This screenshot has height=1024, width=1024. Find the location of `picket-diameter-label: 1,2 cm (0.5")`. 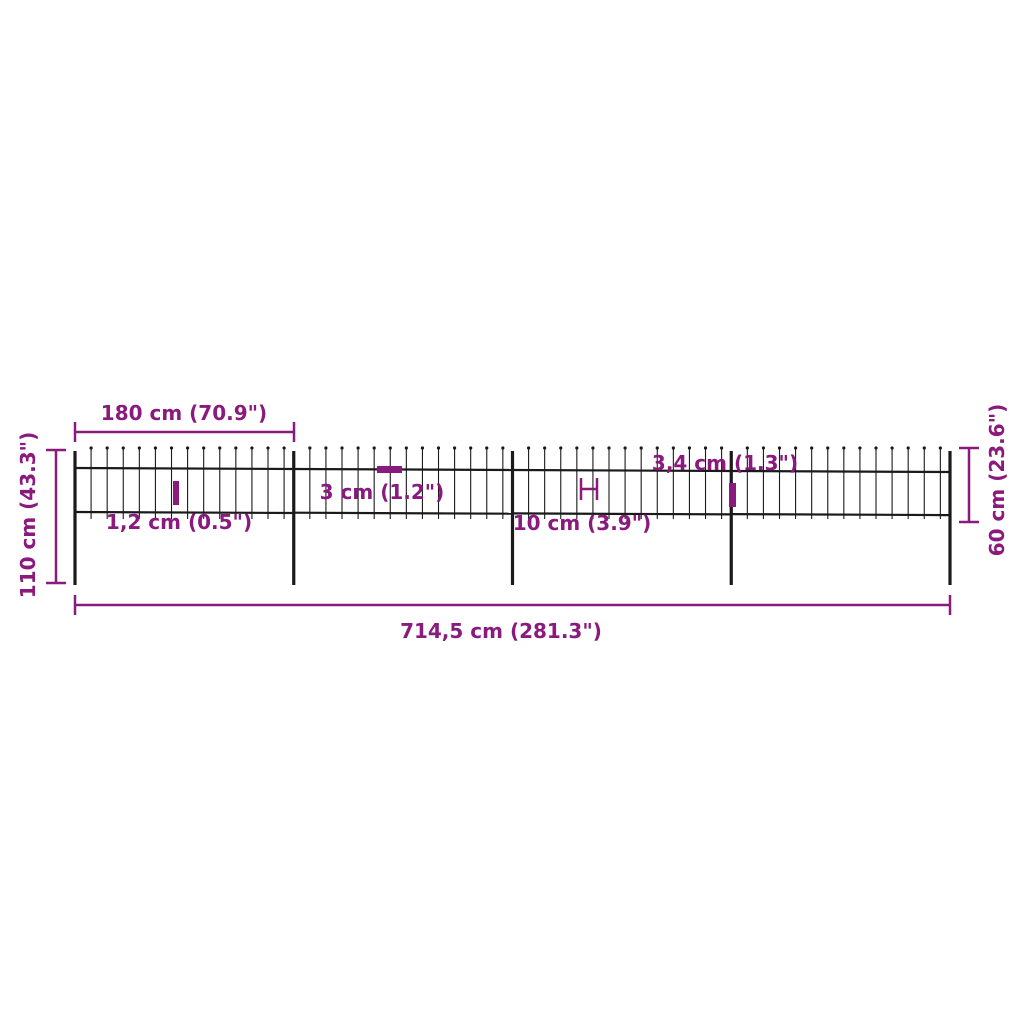

picket-diameter-label: 1,2 cm (0.5") is located at coordinates (179, 522).